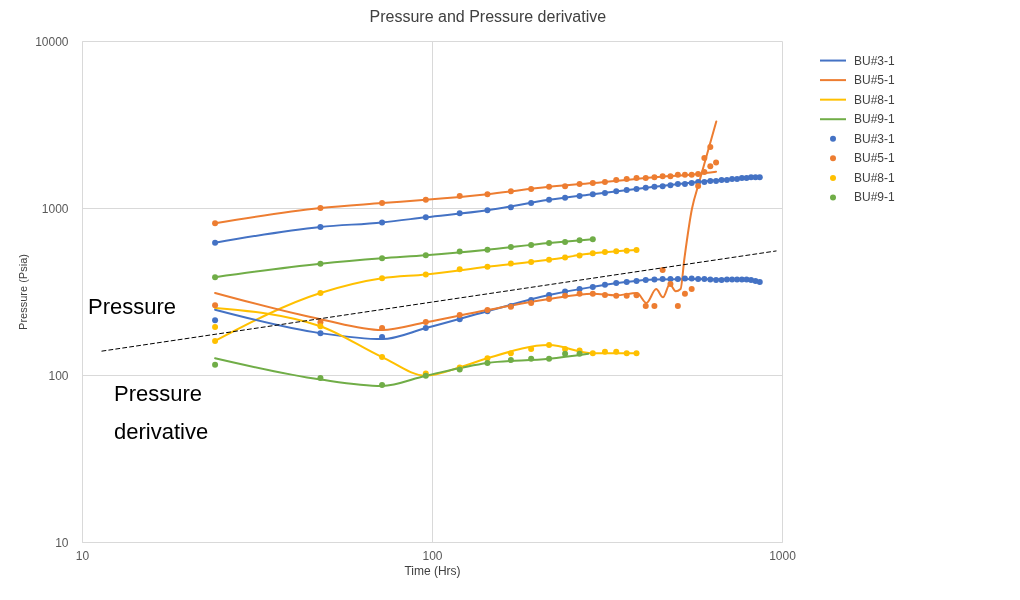 The image size is (1020, 600). What do you see at coordinates (488, 16) in the screenshot?
I see `chart-title: Pressure and Pressure derivative` at bounding box center [488, 16].